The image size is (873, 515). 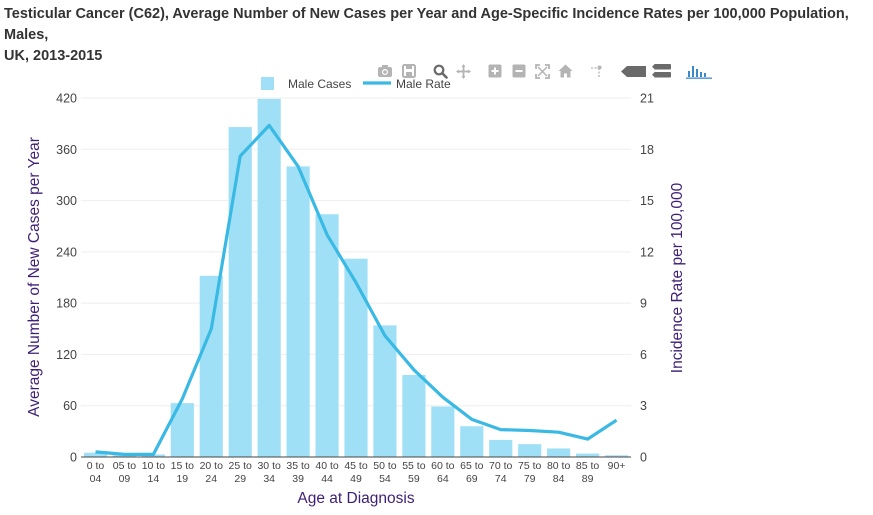 I want to click on spike-lines-button, so click(x=597, y=71).